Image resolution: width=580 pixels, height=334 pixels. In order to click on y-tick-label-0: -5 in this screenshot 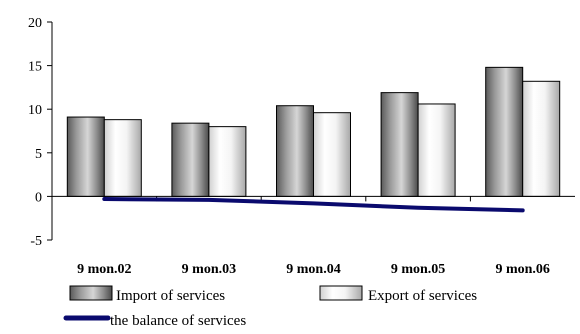, I will do `click(36, 241)`.